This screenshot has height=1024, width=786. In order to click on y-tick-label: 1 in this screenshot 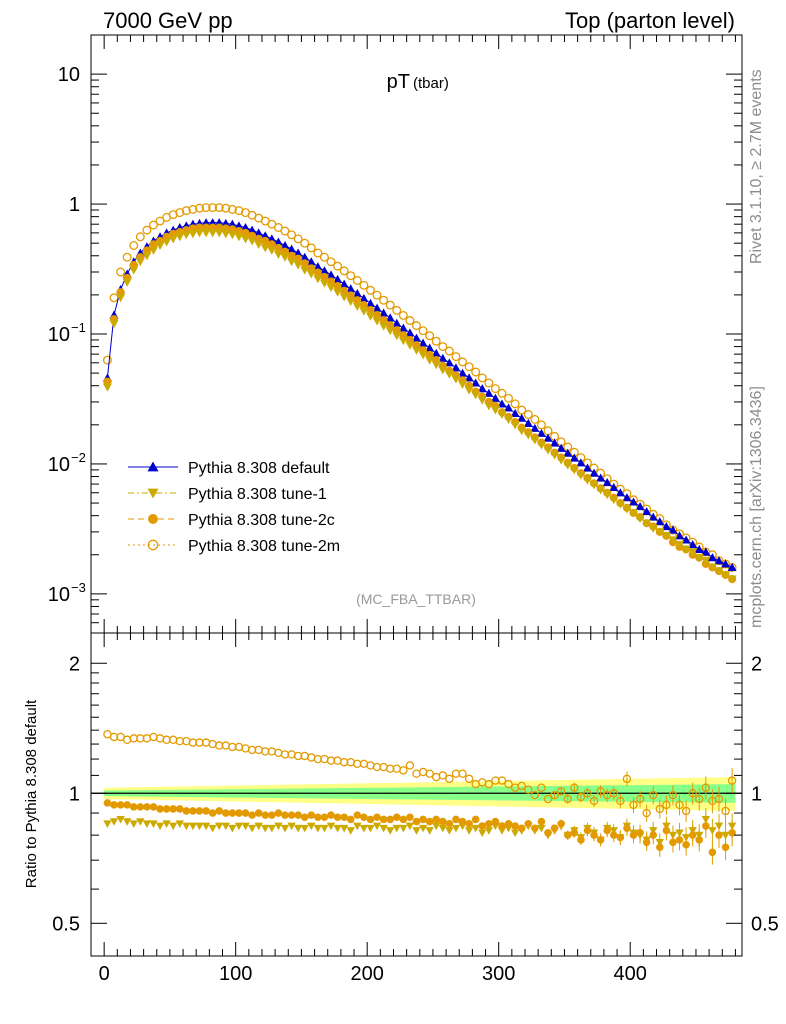, I will do `click(74, 205)`.